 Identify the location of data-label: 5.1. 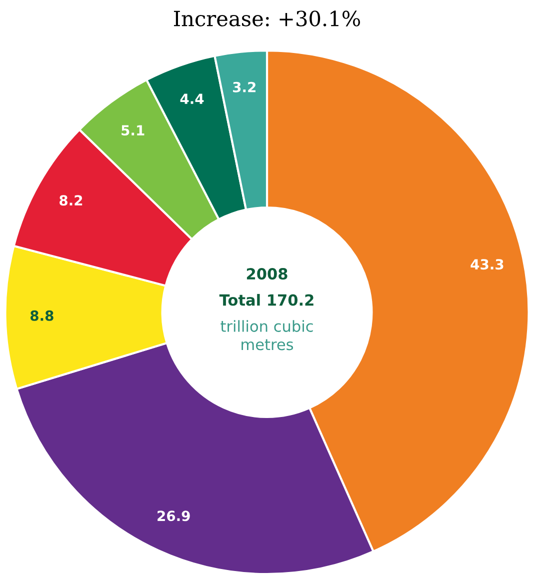
(133, 130).